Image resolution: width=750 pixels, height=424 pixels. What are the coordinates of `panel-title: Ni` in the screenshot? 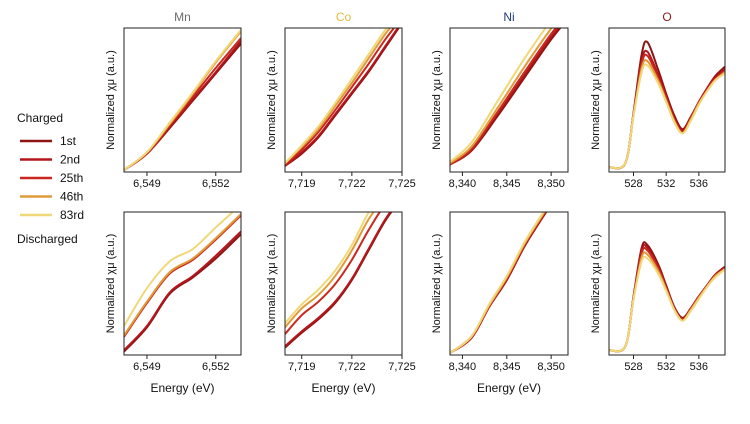 It's located at (508, 17).